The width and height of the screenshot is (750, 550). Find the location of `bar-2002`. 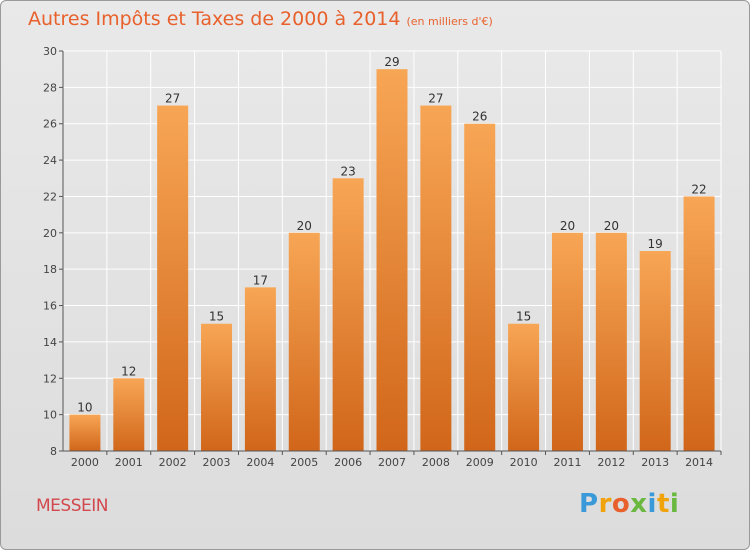

bar-2002 is located at coordinates (173, 278).